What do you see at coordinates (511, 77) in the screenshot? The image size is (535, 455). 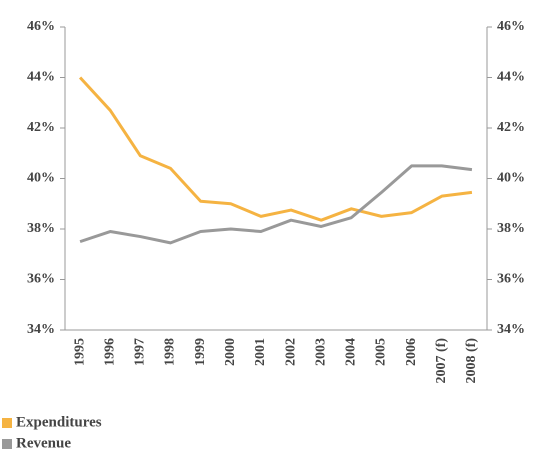 I see `y2-tick-label: 44%` at bounding box center [511, 77].